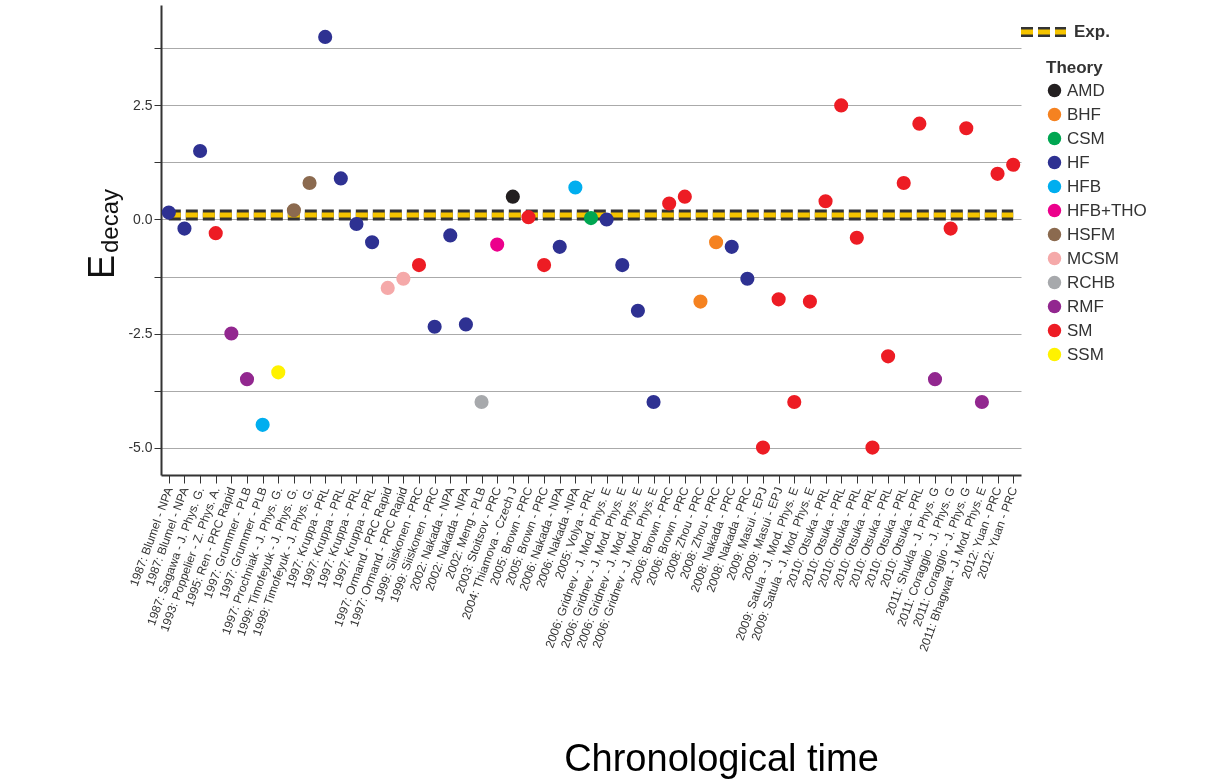 The width and height of the screenshot is (1229, 780). What do you see at coordinates (143, 104) in the screenshot?
I see `y-tick-label: 2.5` at bounding box center [143, 104].